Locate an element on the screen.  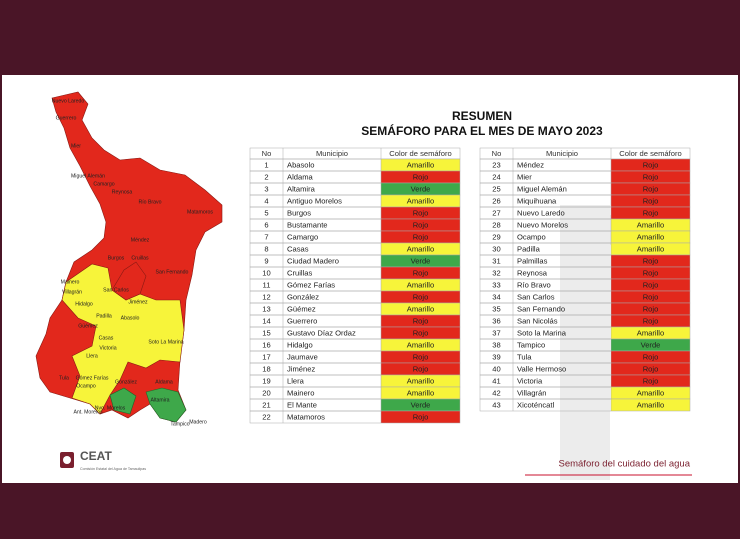
municipality: San Nicolás is located at coordinates (537, 321).